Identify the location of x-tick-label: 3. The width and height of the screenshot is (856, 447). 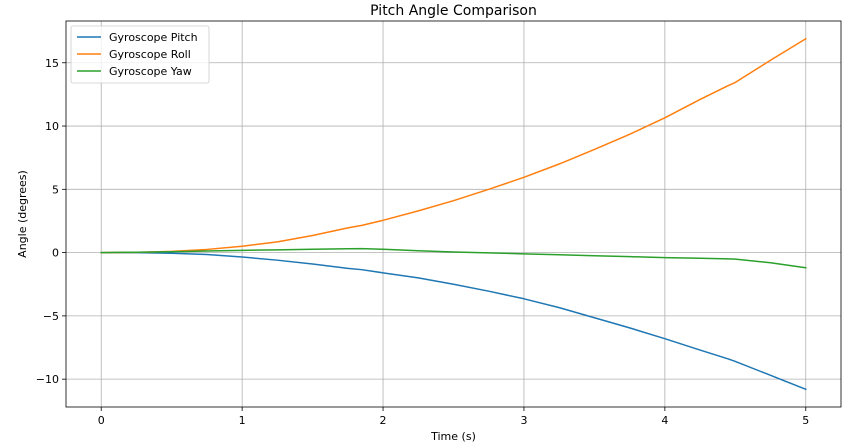
(523, 420).